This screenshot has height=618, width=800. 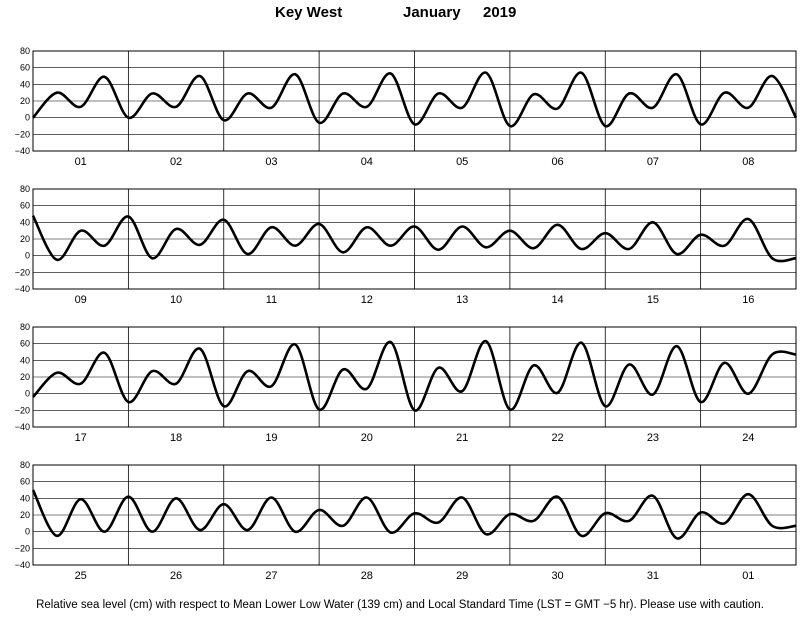 What do you see at coordinates (176, 576) in the screenshot?
I see `day-label: 26` at bounding box center [176, 576].